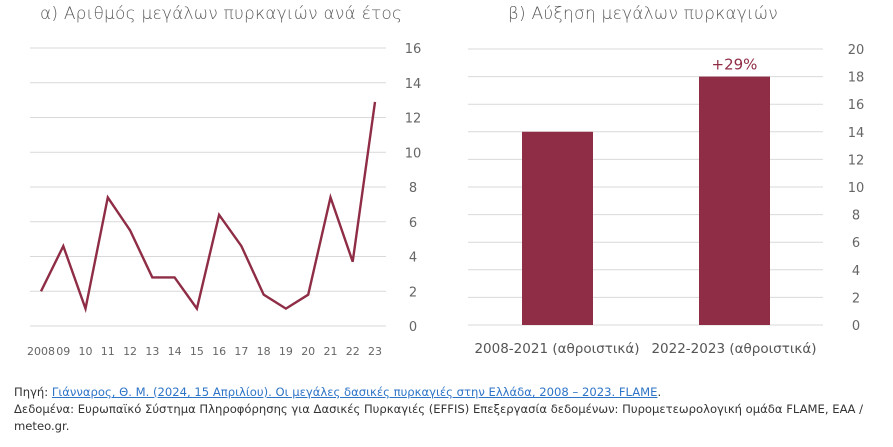 The height and width of the screenshot is (447, 893). I want to click on source-label: Πηγή:, so click(33, 392).